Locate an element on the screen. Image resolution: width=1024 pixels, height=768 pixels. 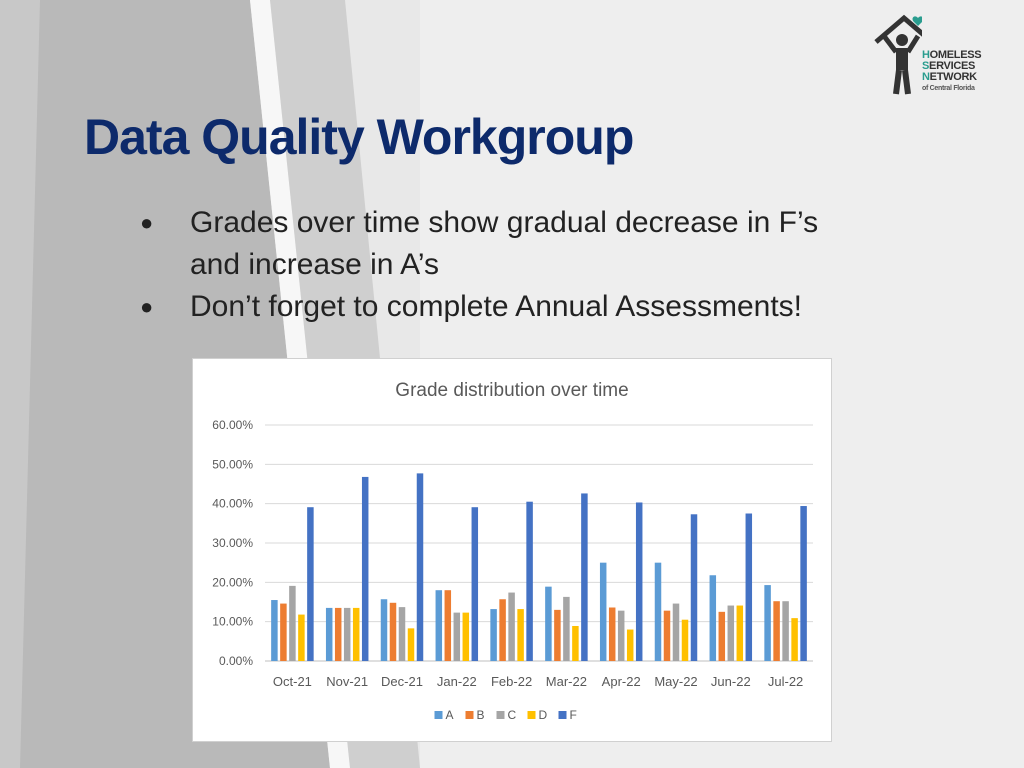
x-tick-label: Oct-21 is located at coordinates (292, 681).